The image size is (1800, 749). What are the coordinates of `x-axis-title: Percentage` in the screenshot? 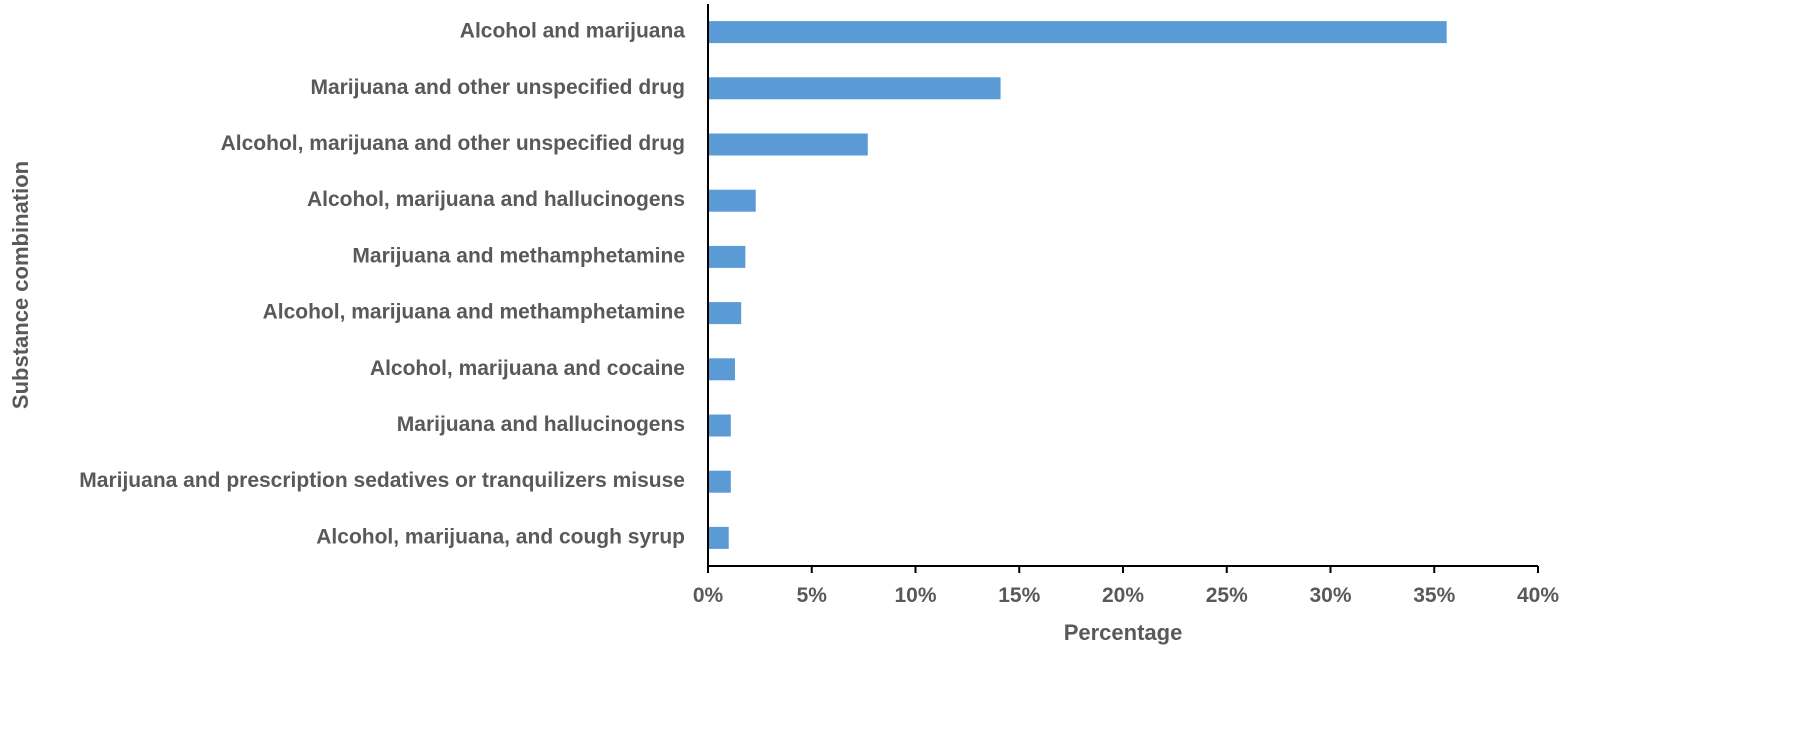 It's located at (1123, 632).